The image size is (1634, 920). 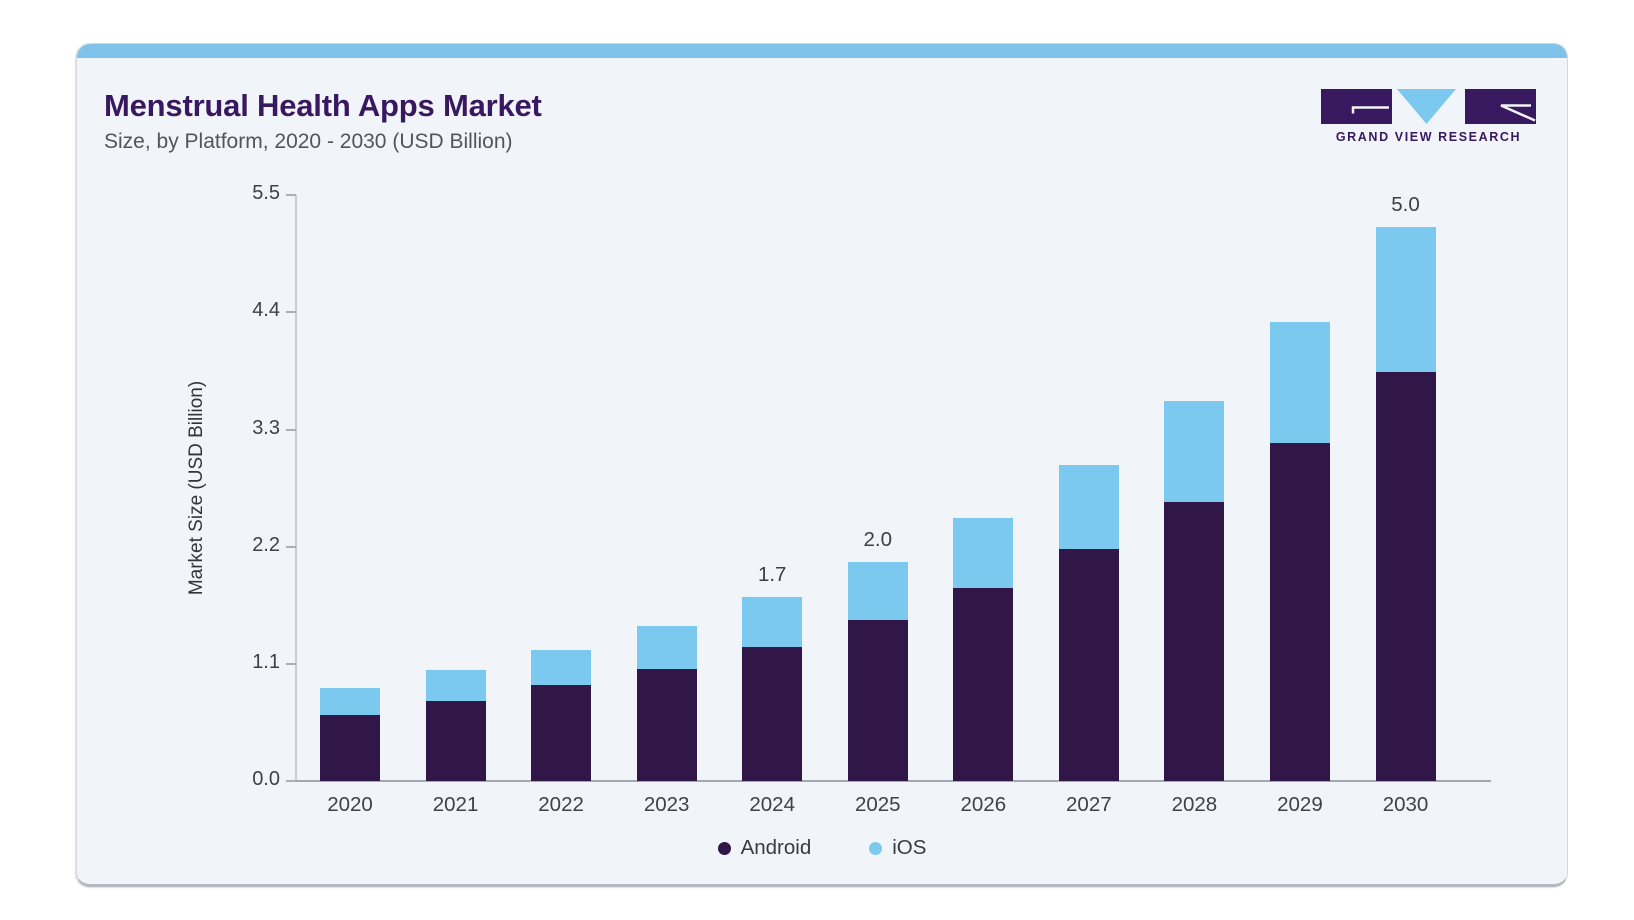 I want to click on bar-segment-ios-2023, so click(x=666, y=647).